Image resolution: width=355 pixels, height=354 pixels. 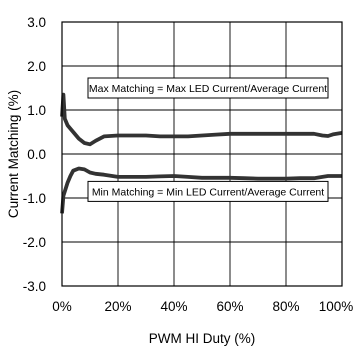 I want to click on y-axis-ticks: 3.0 2.0 1.0 0.0 -1.0 -2.0 -3.0, so click(x=34, y=154).